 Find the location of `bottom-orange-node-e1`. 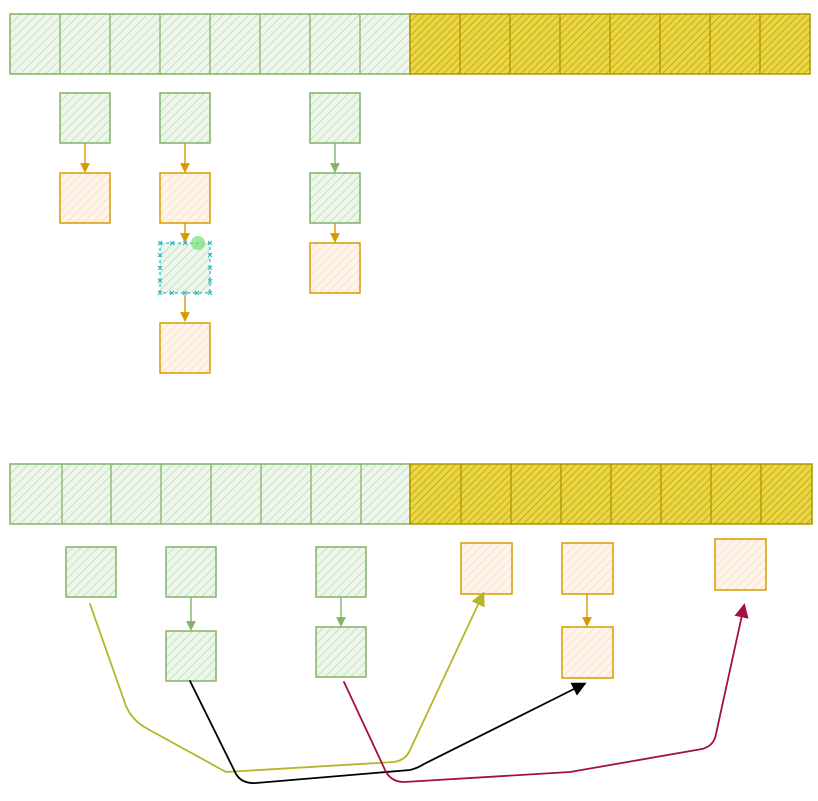

bottom-orange-node-e1 is located at coordinates (587, 568).